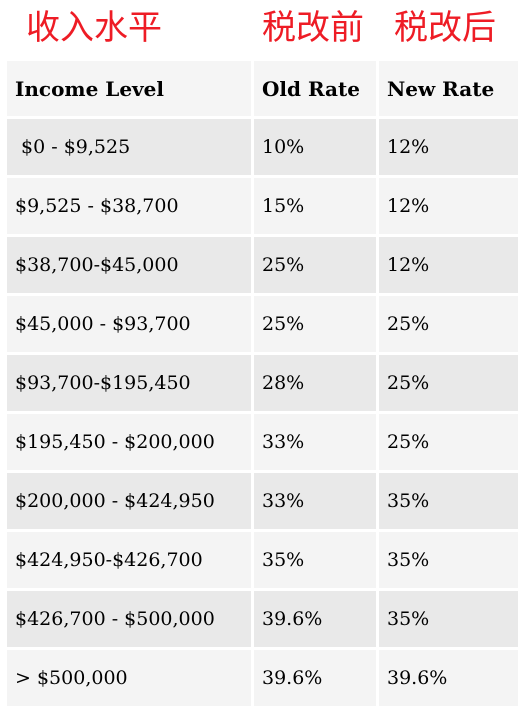 The image size is (522, 709). Describe the element at coordinates (129, 383) in the screenshot. I see `income-level-cell: $93,700-$195,450` at that location.